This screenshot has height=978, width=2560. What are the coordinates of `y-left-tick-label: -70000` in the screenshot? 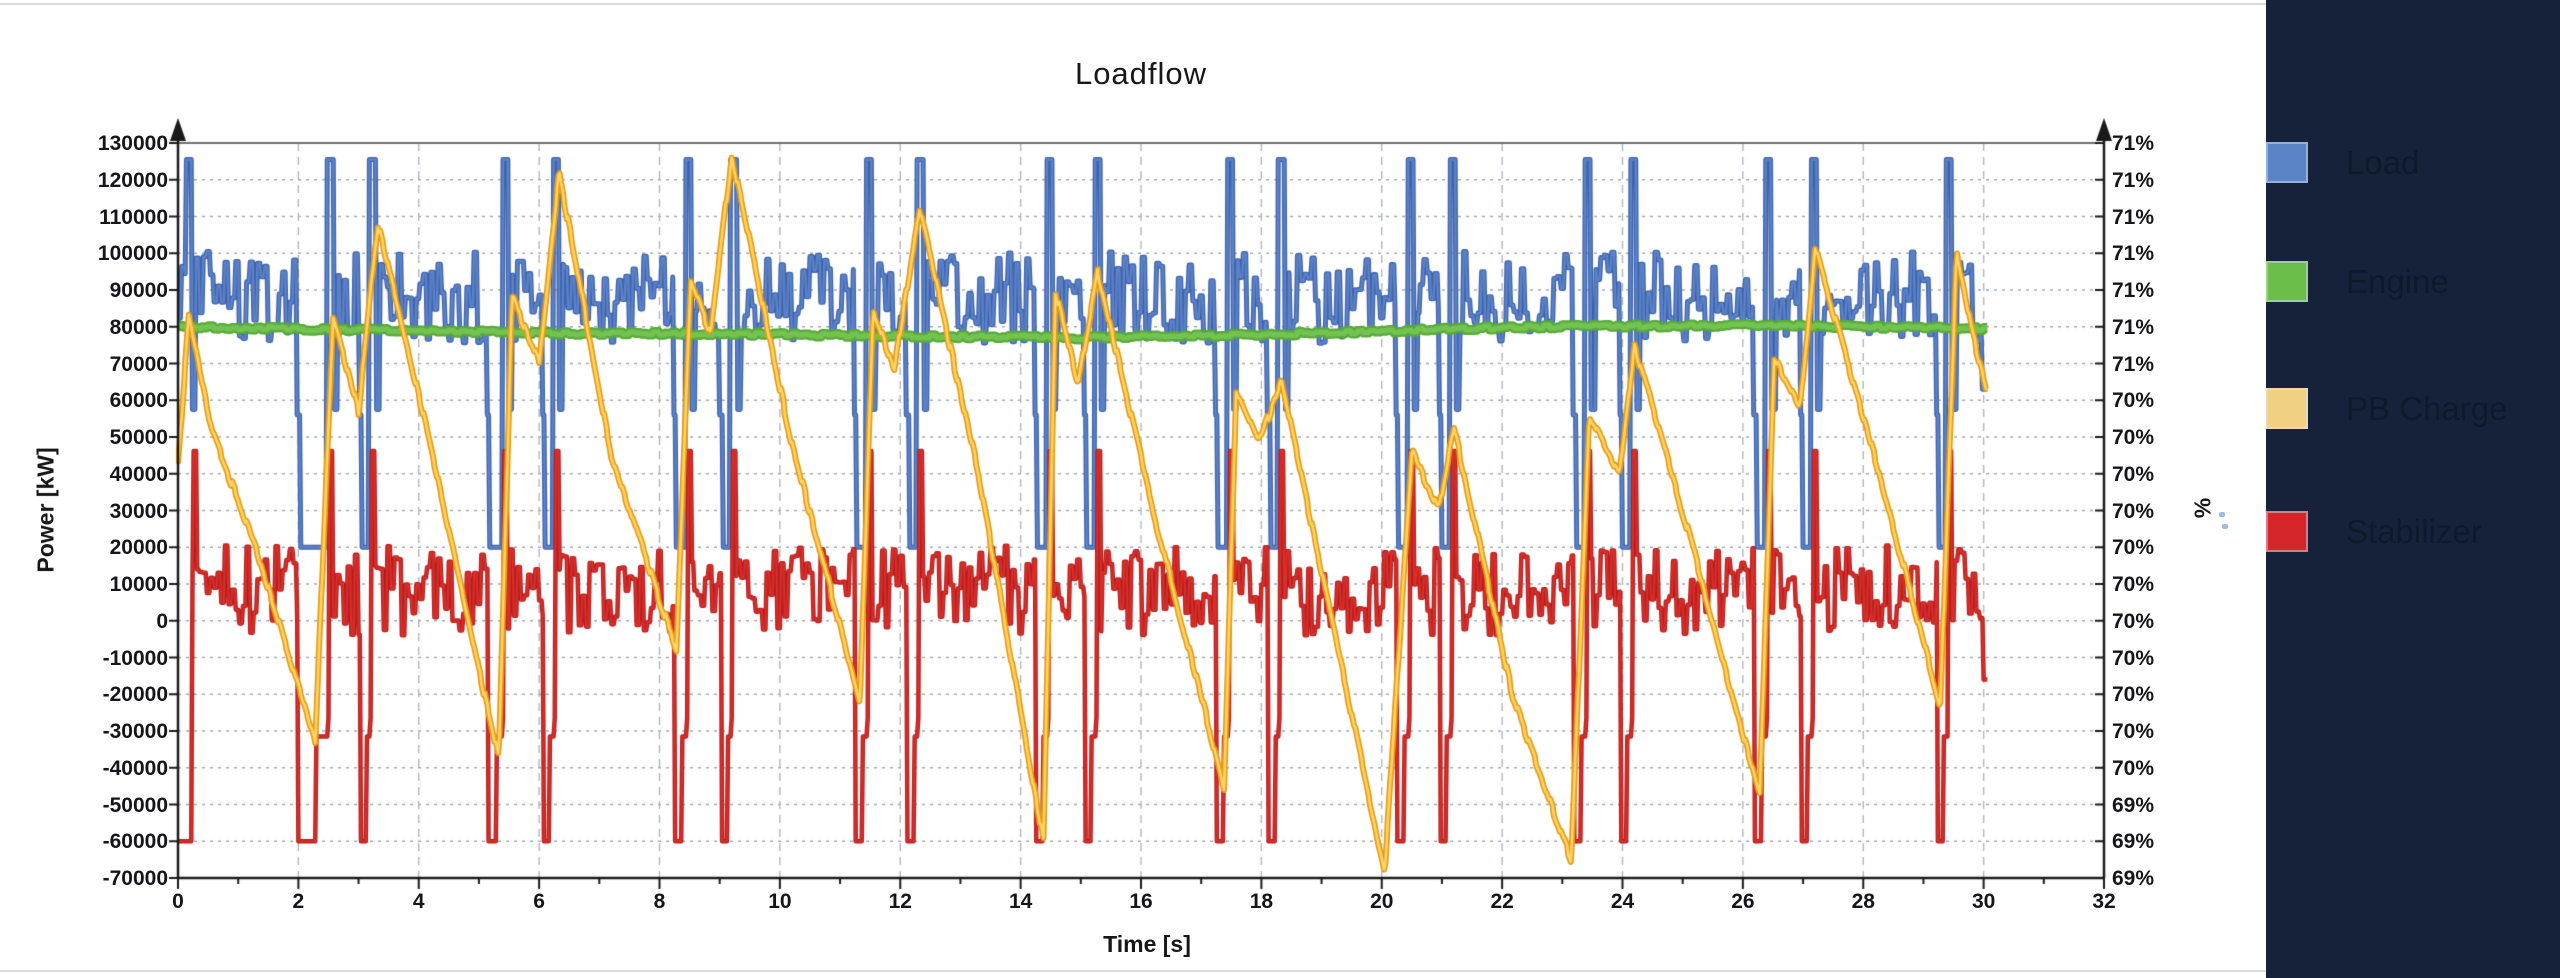 It's located at (135, 878).